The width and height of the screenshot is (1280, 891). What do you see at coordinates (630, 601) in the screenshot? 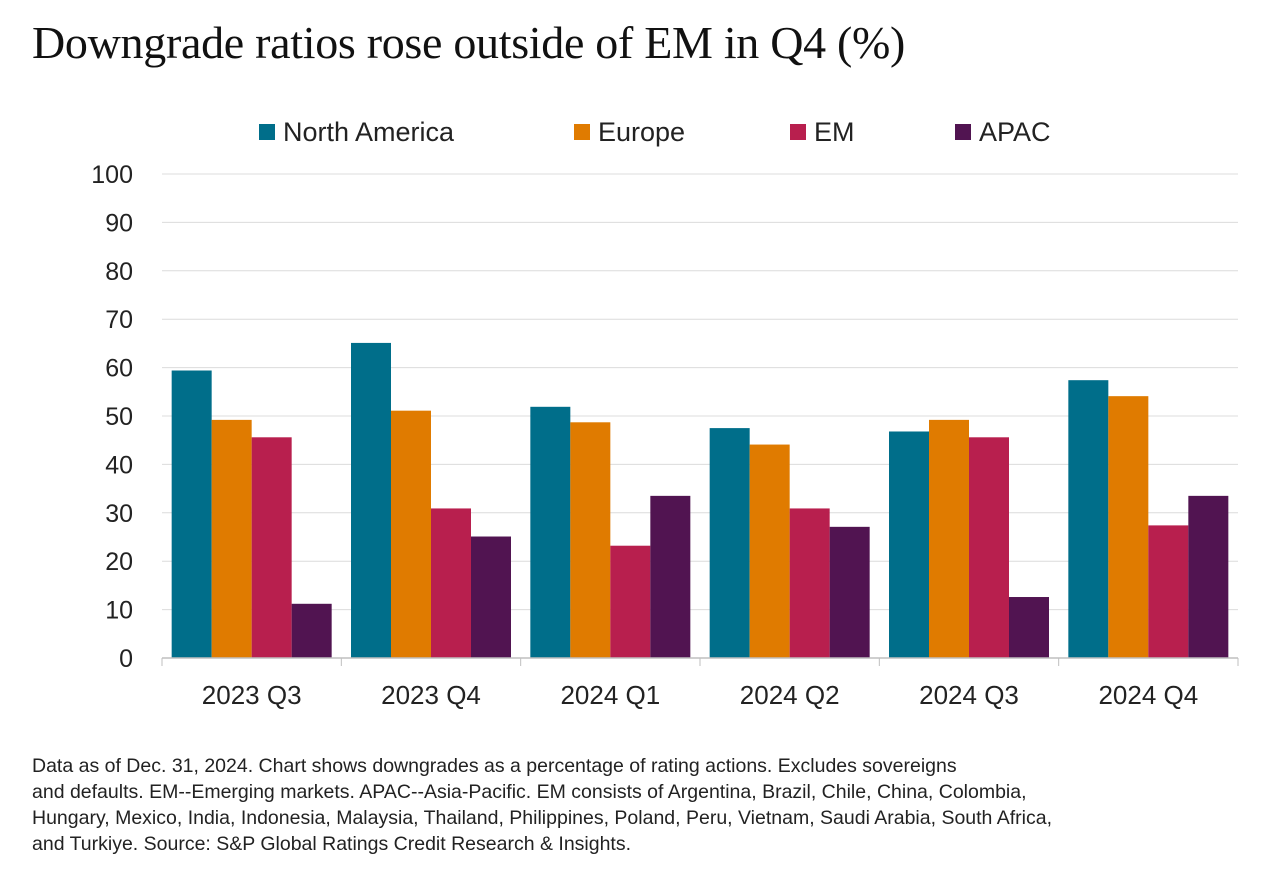
I see `bar-em-2024-q1` at bounding box center [630, 601].